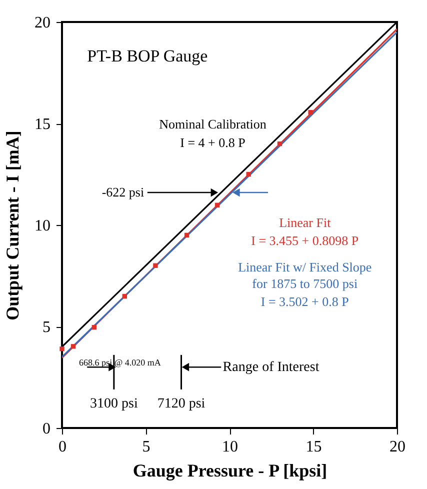 This screenshot has width=427, height=489. I want to click on x-tick-label: 0, so click(62, 447).